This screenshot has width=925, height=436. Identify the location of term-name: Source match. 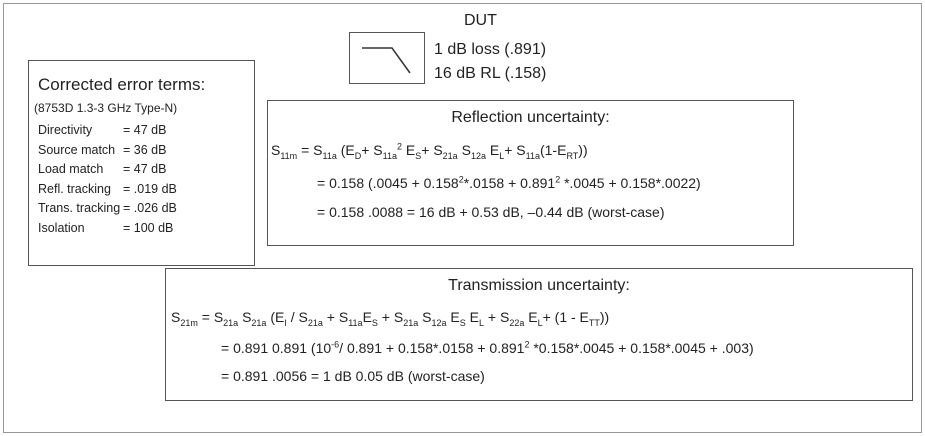
(77, 149).